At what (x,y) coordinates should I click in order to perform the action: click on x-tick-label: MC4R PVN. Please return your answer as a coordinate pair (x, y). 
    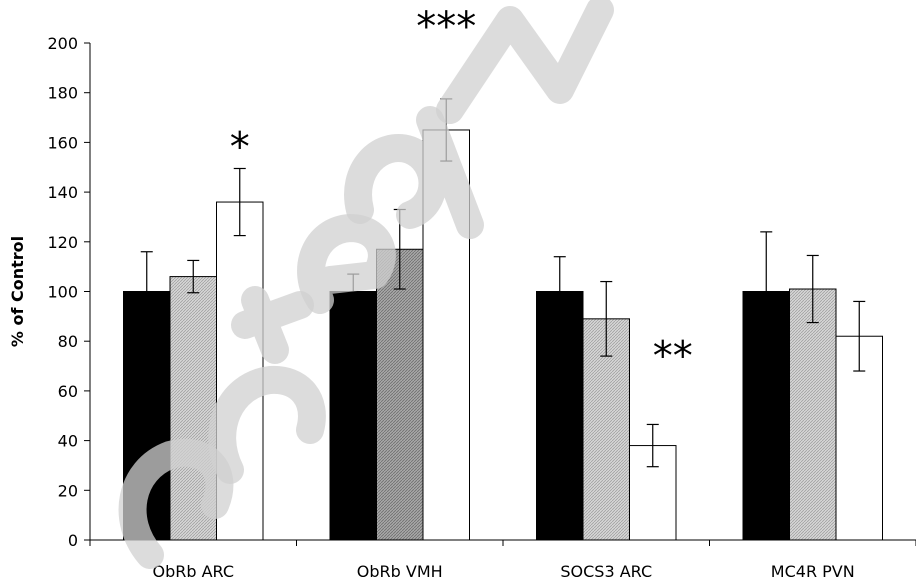
    Looking at the image, I should click on (813, 571).